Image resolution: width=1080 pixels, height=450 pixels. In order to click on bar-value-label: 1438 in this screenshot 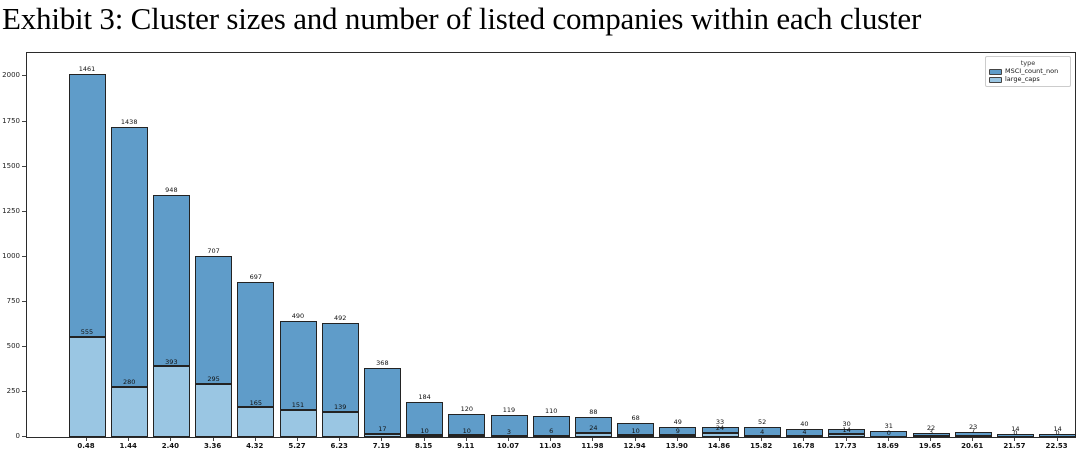, I will do `click(129, 122)`.